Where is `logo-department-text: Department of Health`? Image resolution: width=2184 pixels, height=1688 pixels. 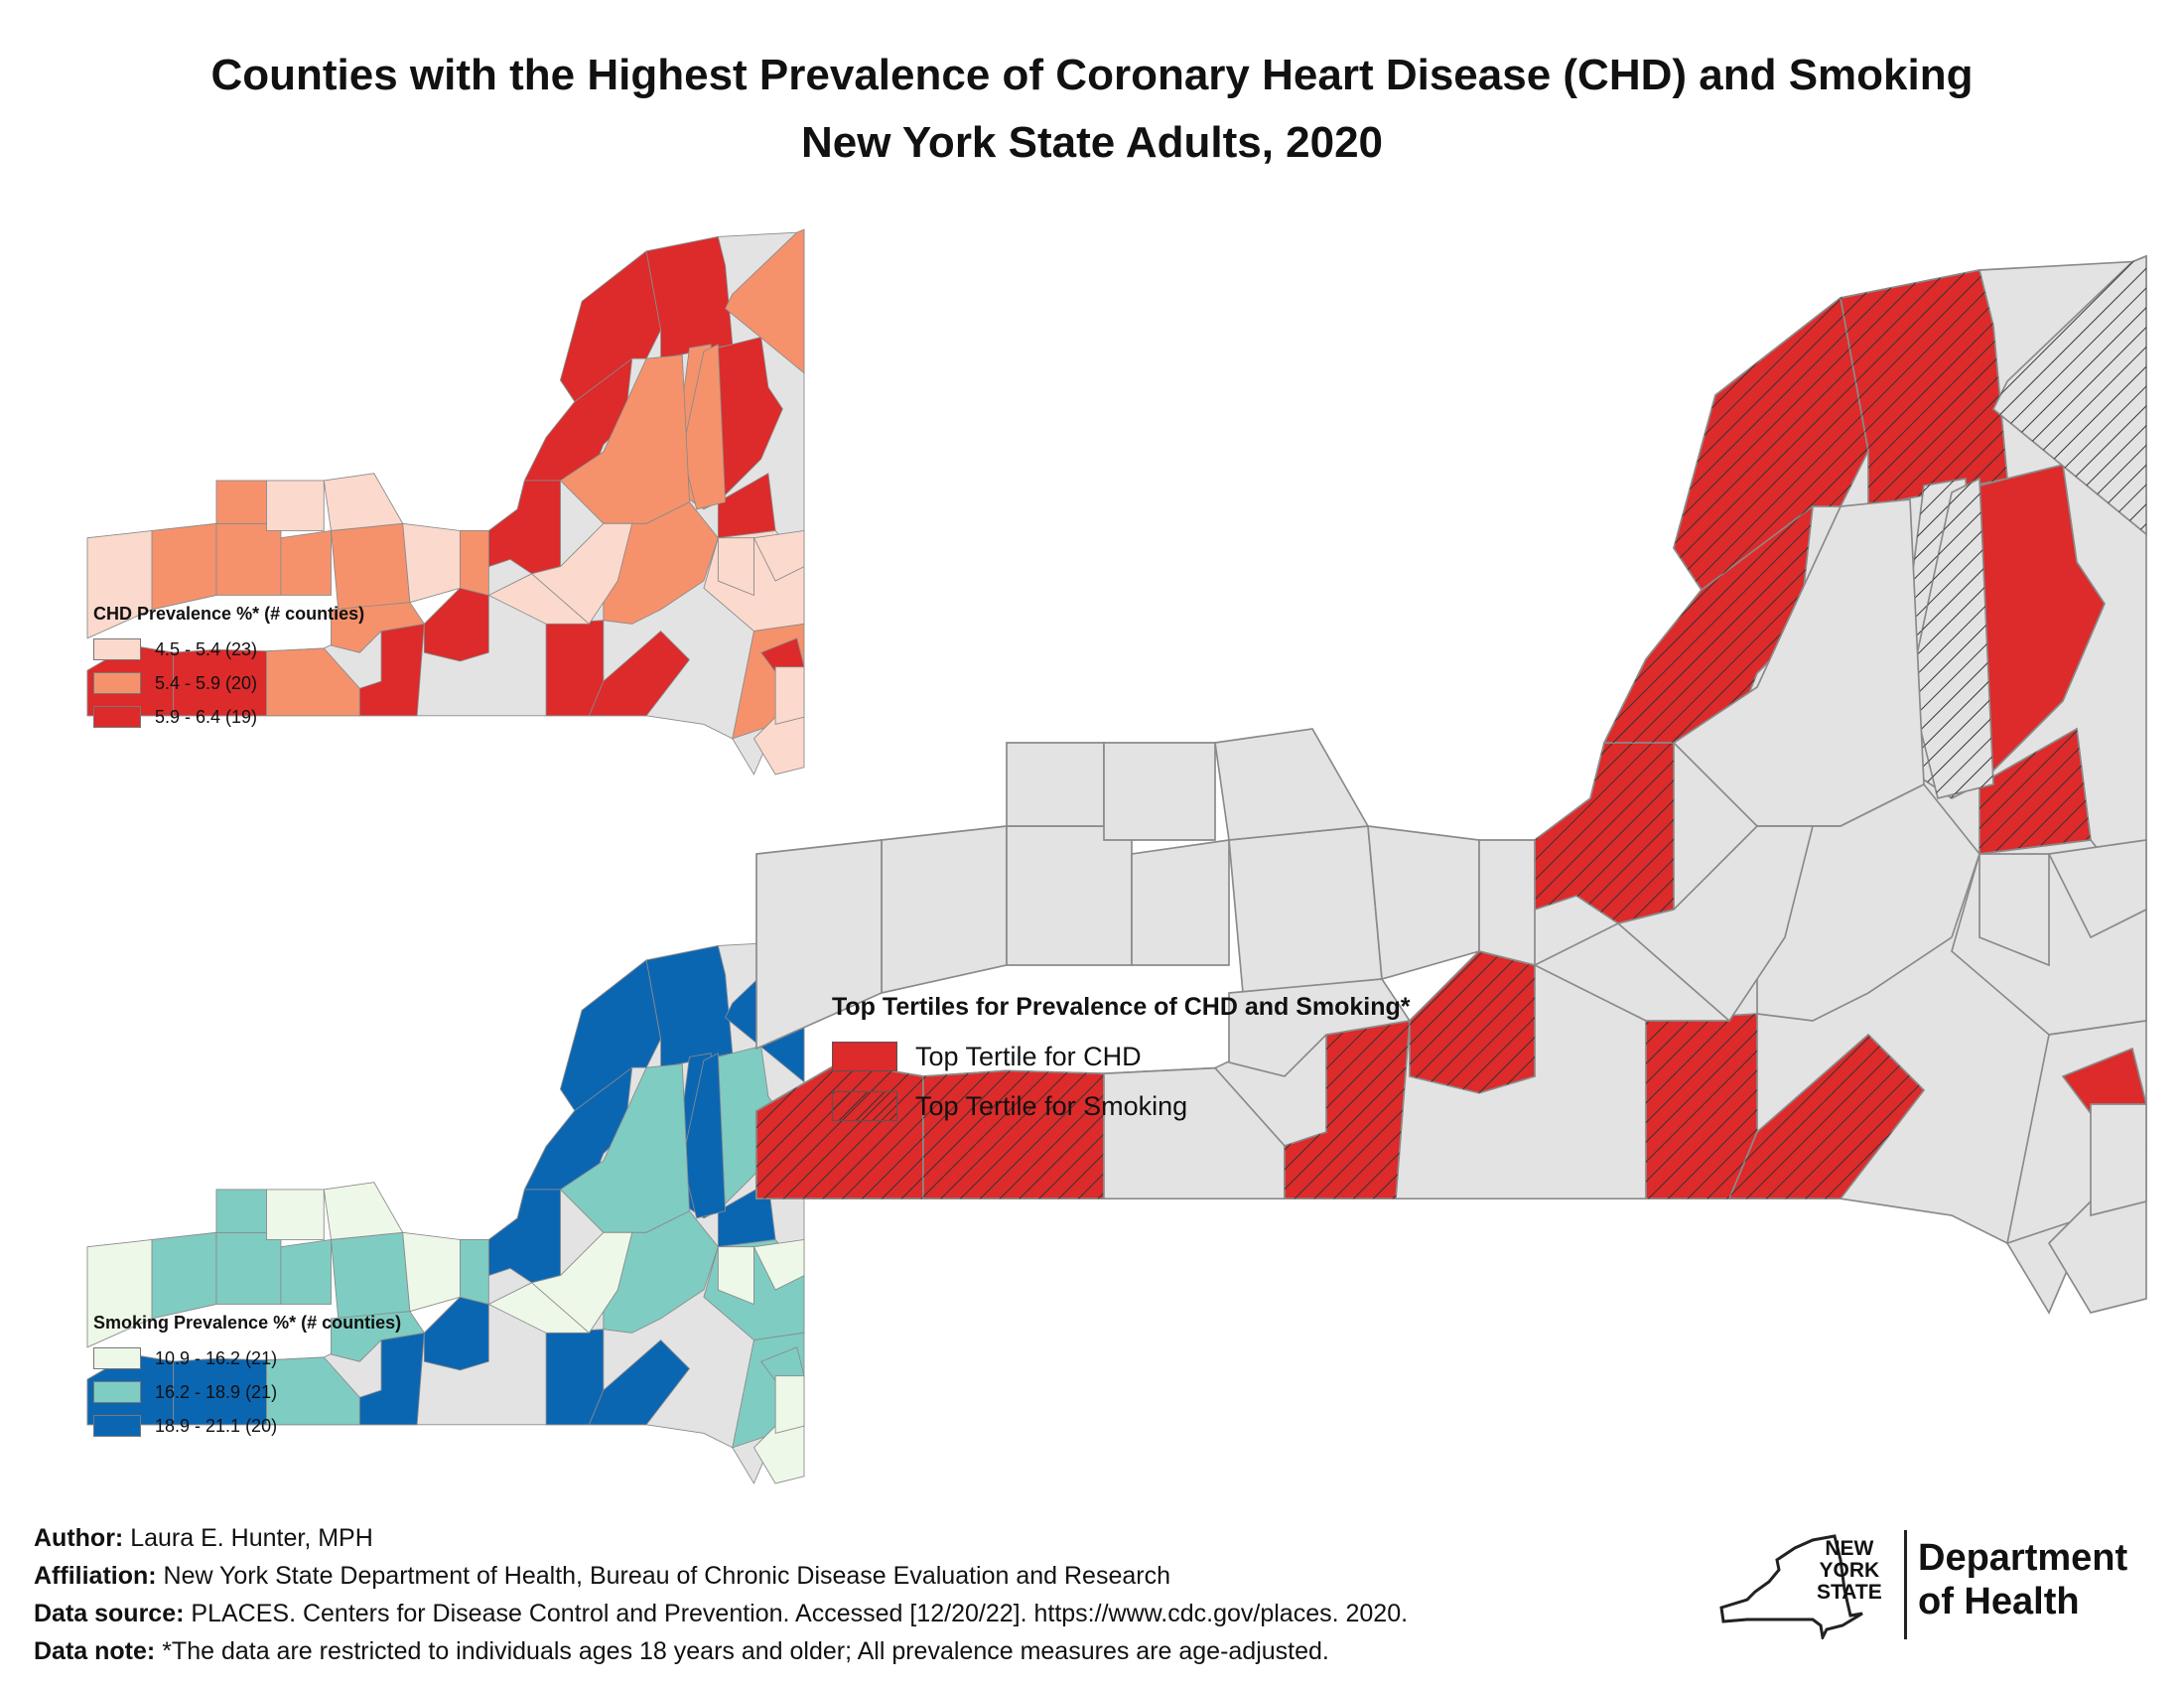
logo-department-text: Department of Health is located at coordinates (2023, 1579).